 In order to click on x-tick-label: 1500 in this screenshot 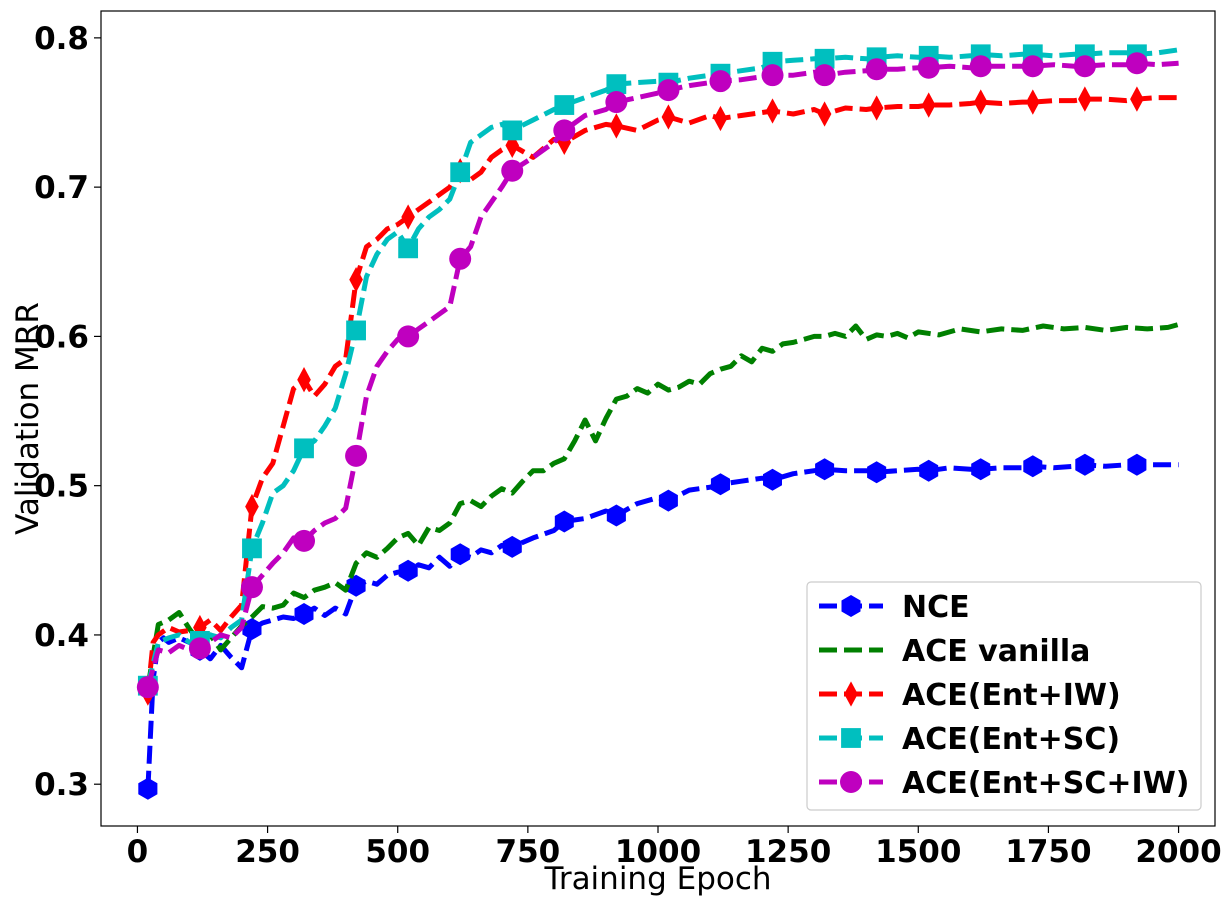, I will do `click(918, 852)`.